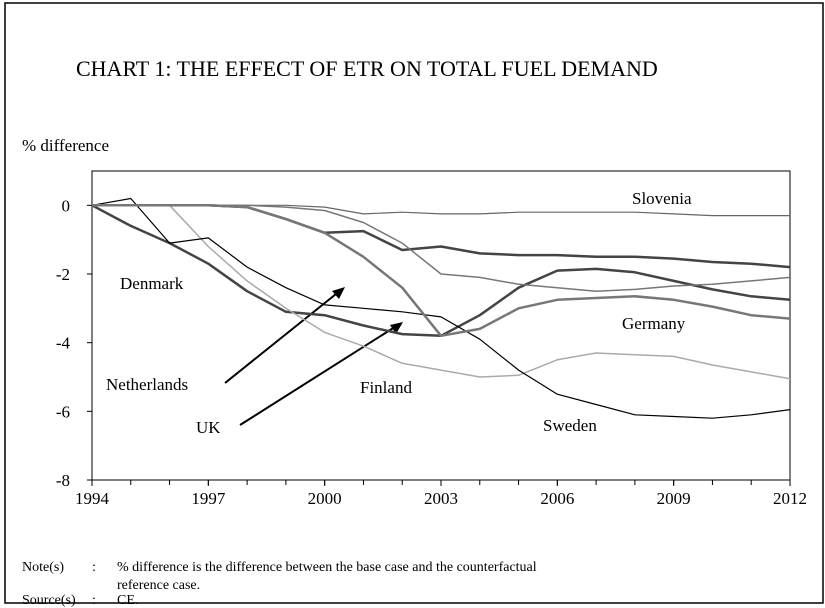 The image size is (825, 608). Describe the element at coordinates (128, 600) in the screenshot. I see `source-text: CE.` at that location.